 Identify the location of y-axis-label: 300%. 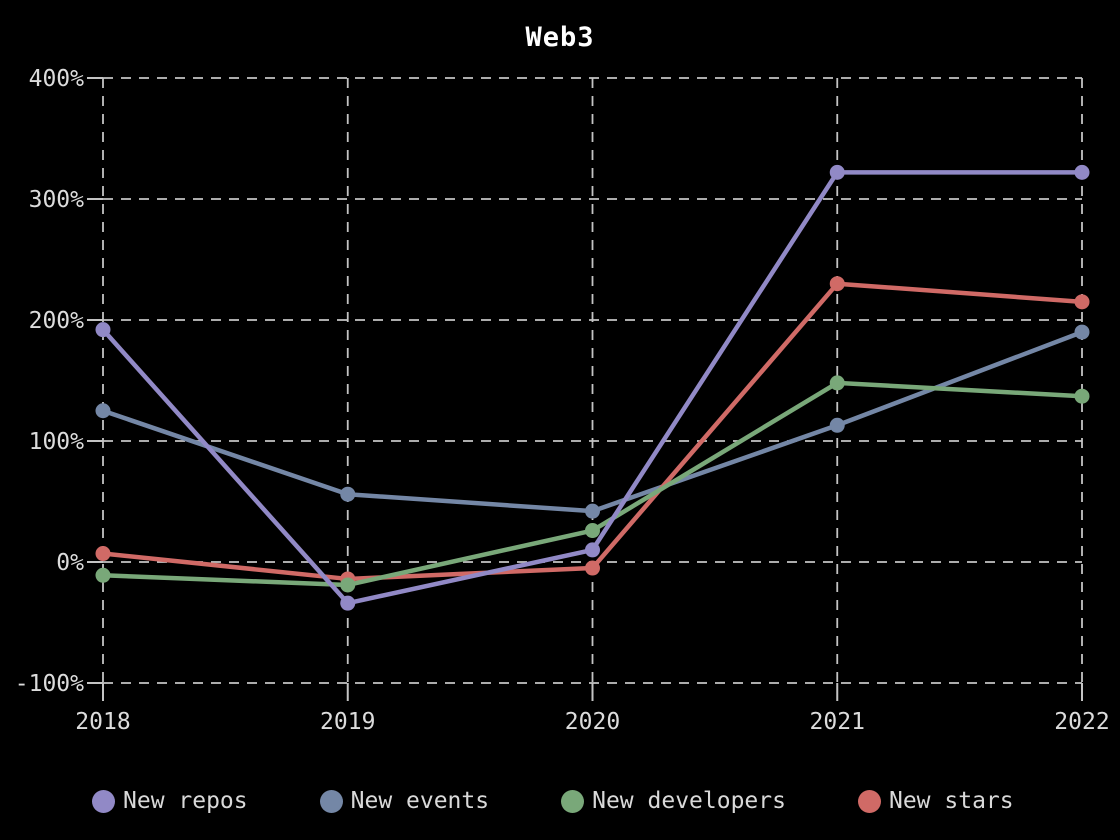
(57, 200).